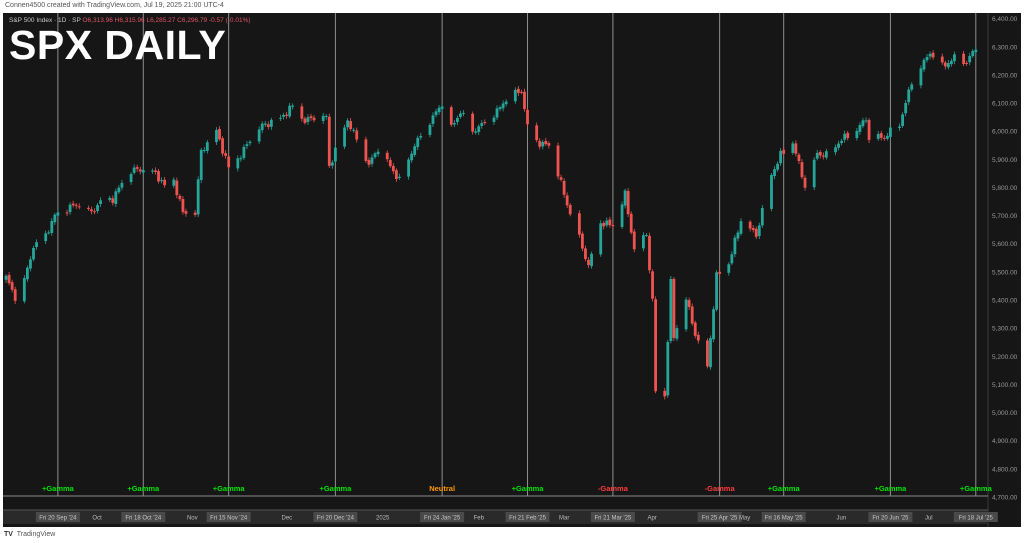  Describe the element at coordinates (1005, 413) in the screenshot. I see `price-tick-label: 5,000.00` at that location.